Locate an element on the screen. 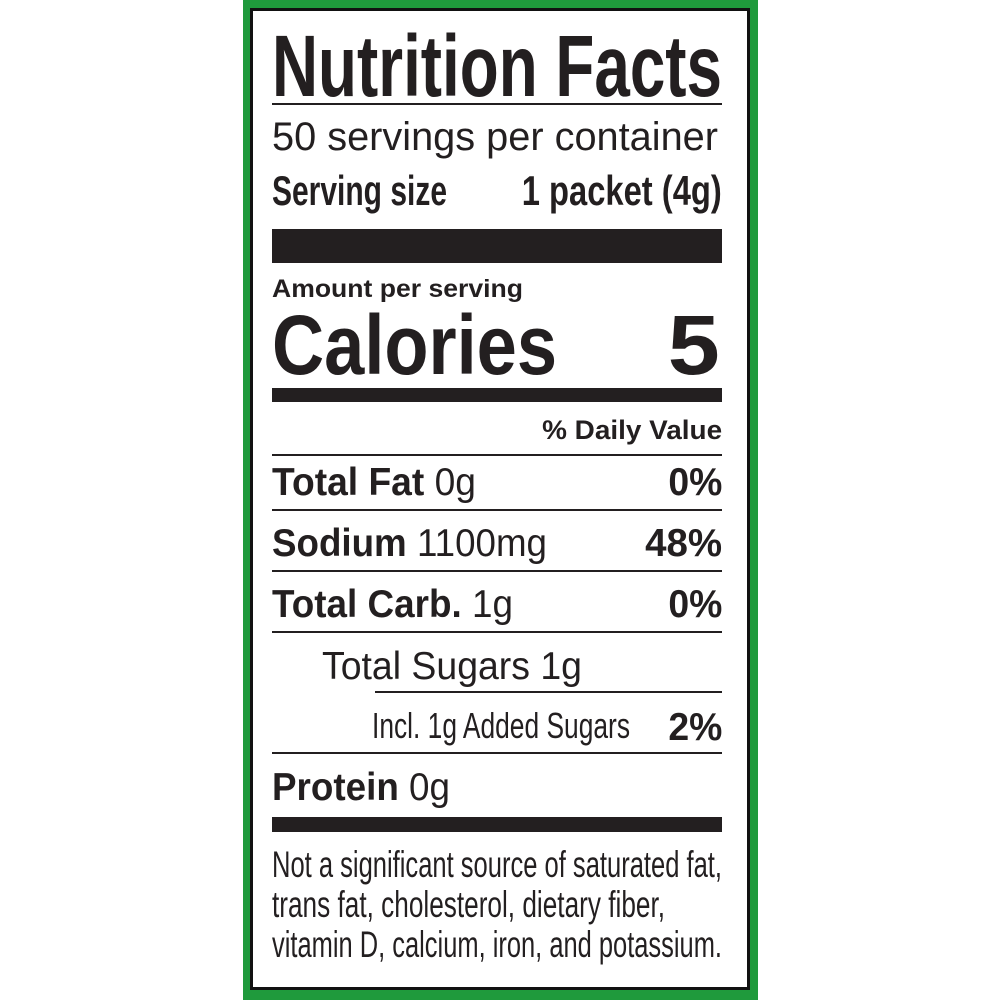 The height and width of the screenshot is (1000, 1000). nutrient-name: Total Fat is located at coordinates (348, 482).